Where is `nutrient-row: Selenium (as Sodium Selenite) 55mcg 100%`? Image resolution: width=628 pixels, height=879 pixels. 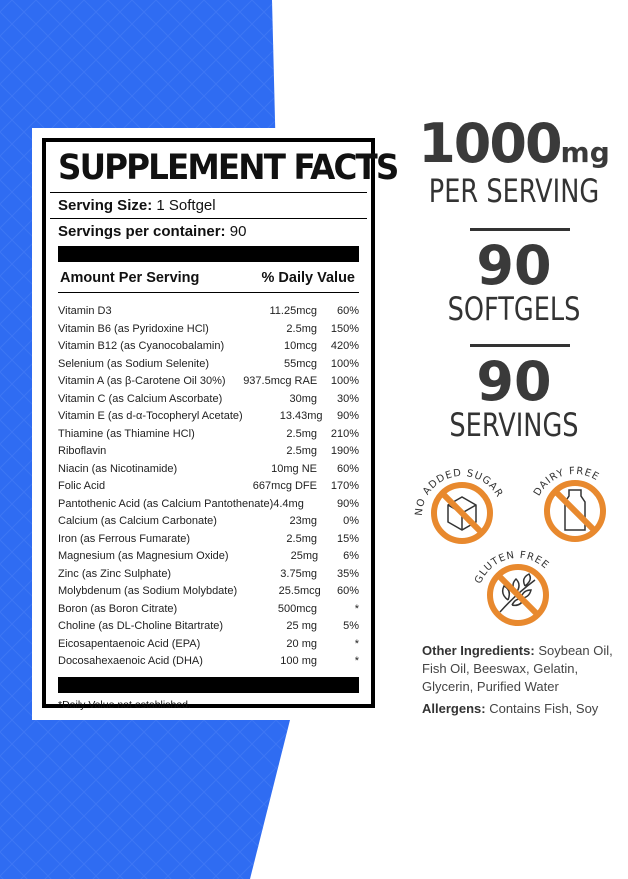
nutrient-row: Selenium (as Sodium Selenite) 55mcg 100% is located at coordinates (208, 365).